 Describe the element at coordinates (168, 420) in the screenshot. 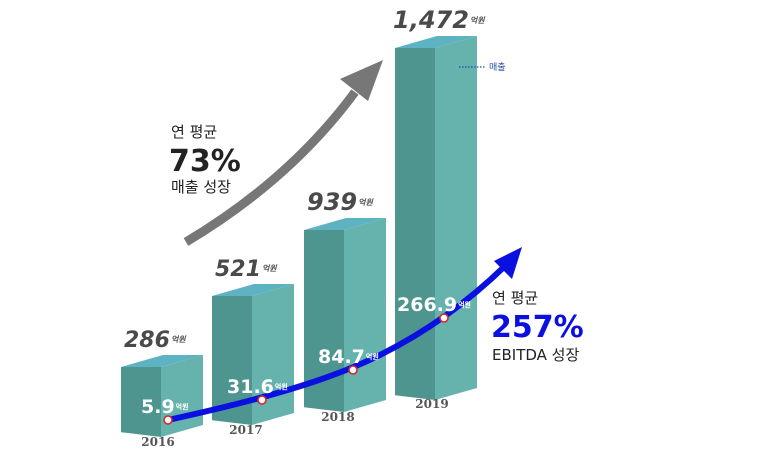

I see `ebitda-point-2016` at that location.